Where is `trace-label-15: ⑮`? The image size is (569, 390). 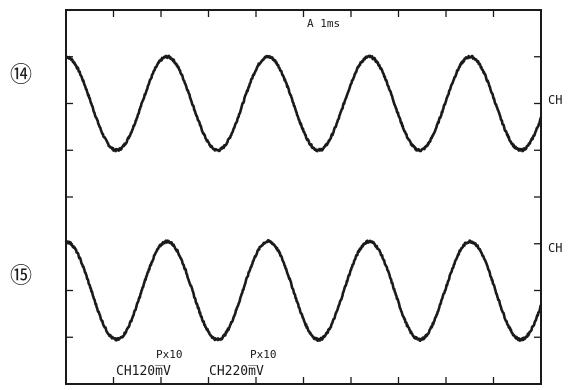
trace-label-15: ⑮ is located at coordinates (21, 276).